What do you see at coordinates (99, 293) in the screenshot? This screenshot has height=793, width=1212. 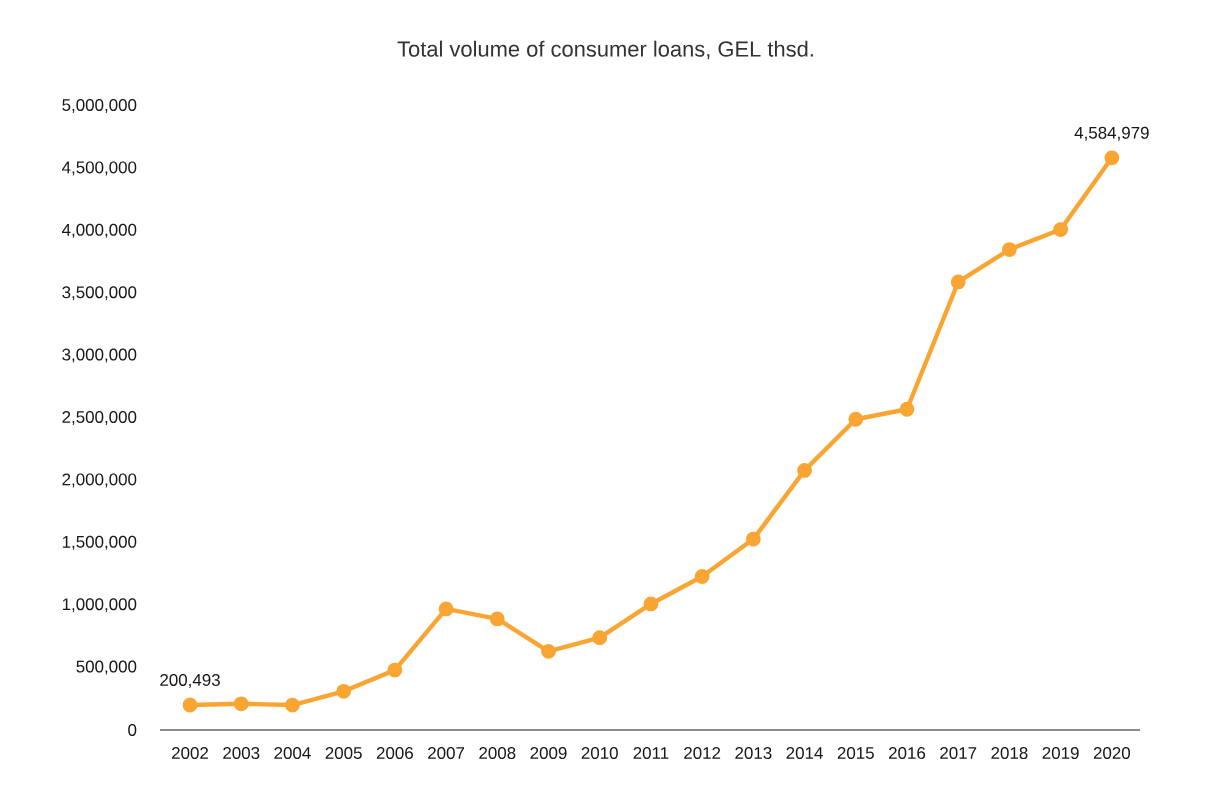 I see `y-tick-label: 3,500,000` at bounding box center [99, 293].